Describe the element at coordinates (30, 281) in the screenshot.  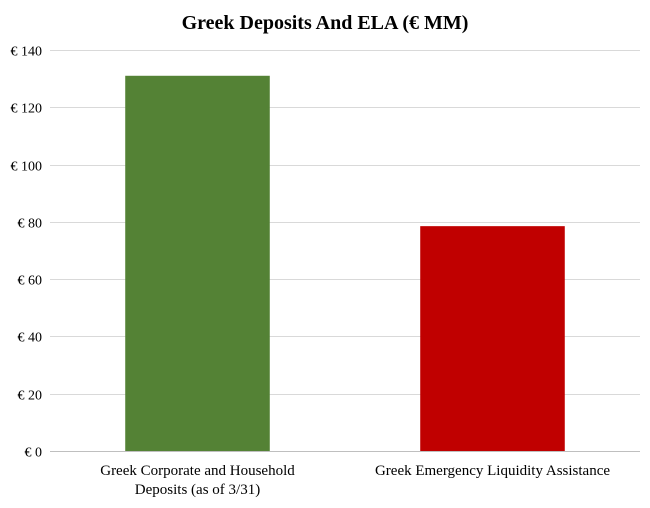
I see `y-tick-label: € 60` at that location.